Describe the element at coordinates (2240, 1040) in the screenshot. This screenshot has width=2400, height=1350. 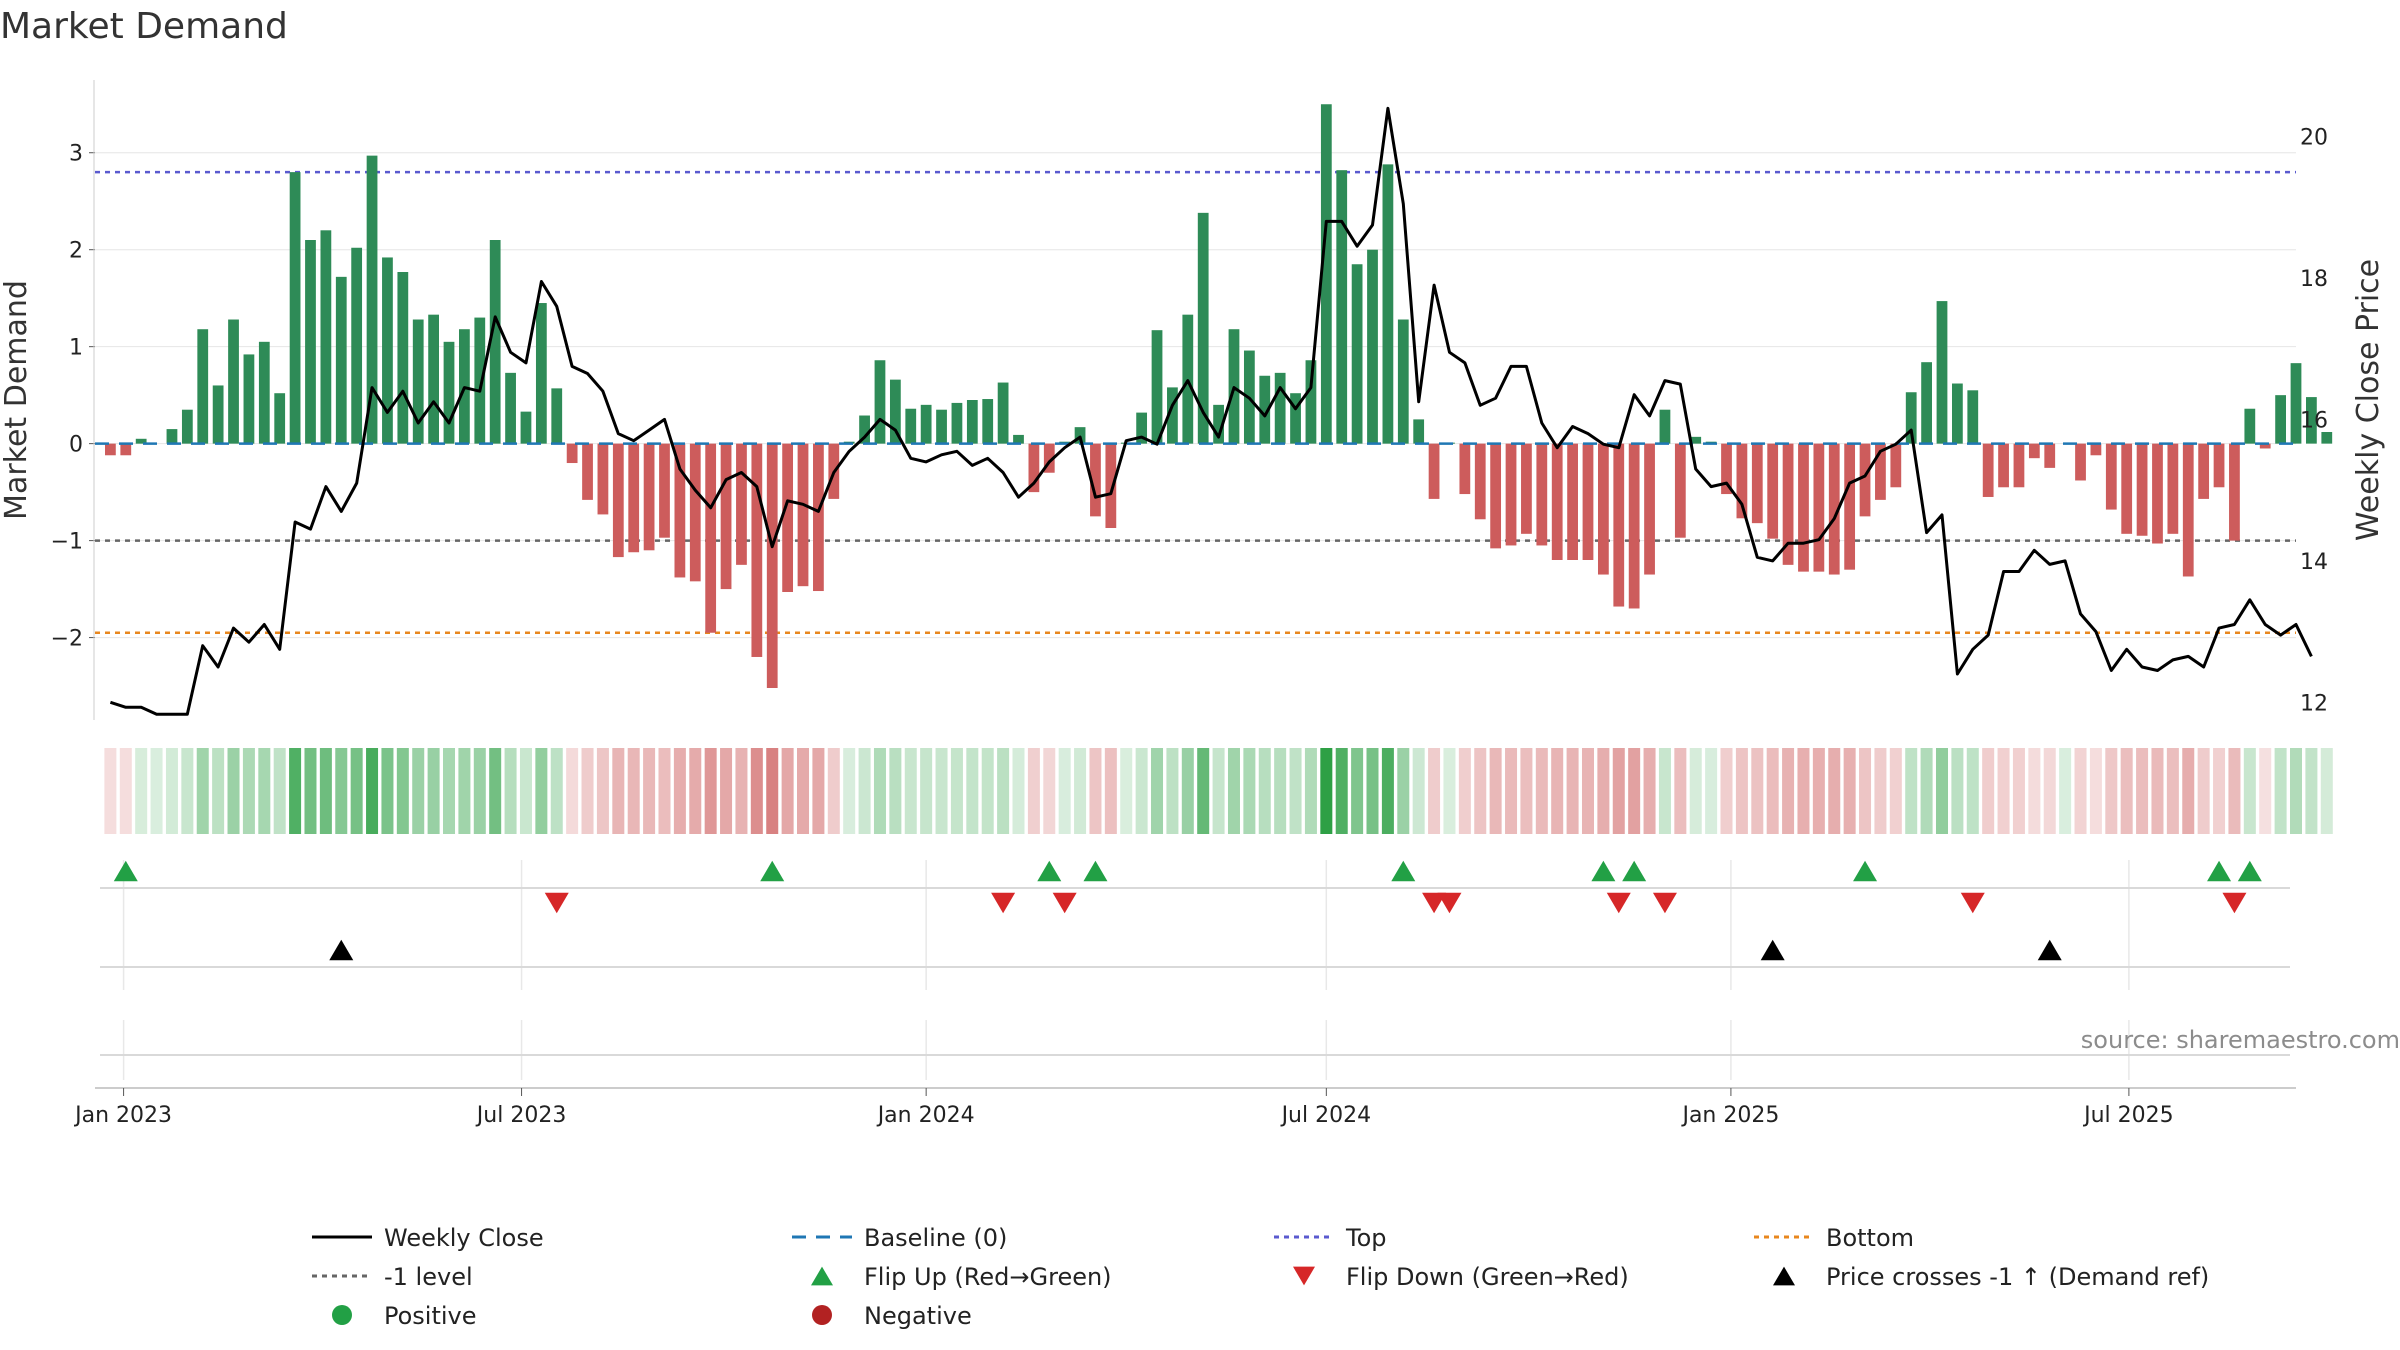
I see `source-note: source: sharemaestro.com` at that location.